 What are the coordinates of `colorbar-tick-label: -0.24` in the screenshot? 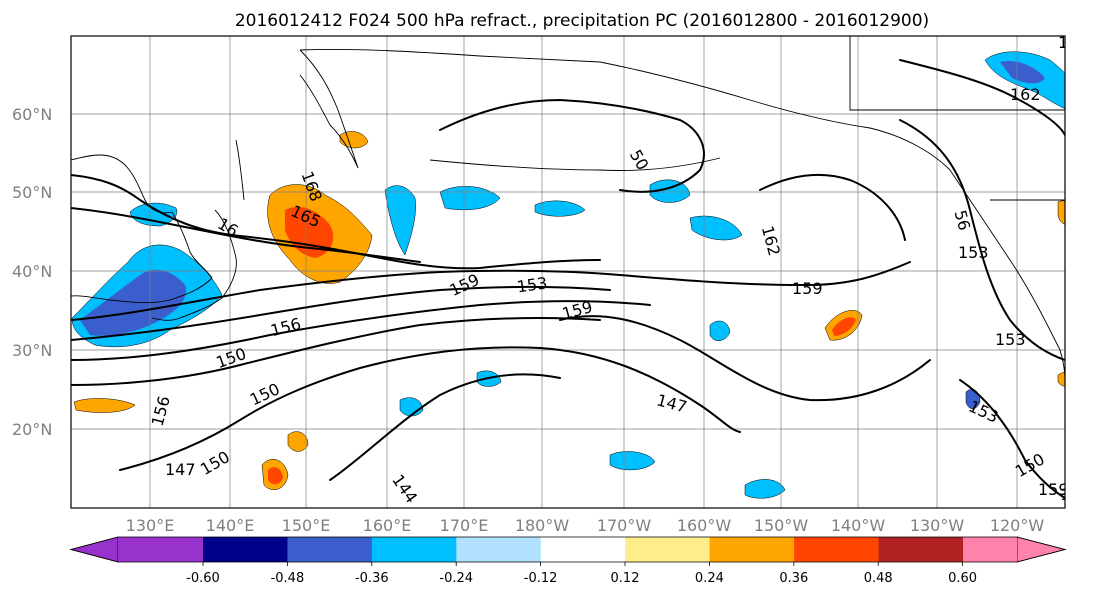 It's located at (456, 578).